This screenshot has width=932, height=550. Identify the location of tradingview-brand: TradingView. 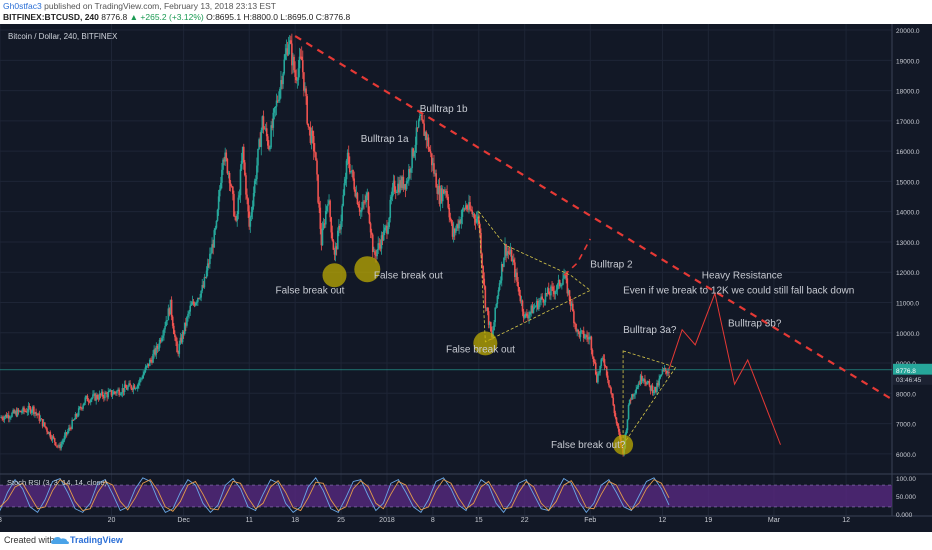
(96, 540).